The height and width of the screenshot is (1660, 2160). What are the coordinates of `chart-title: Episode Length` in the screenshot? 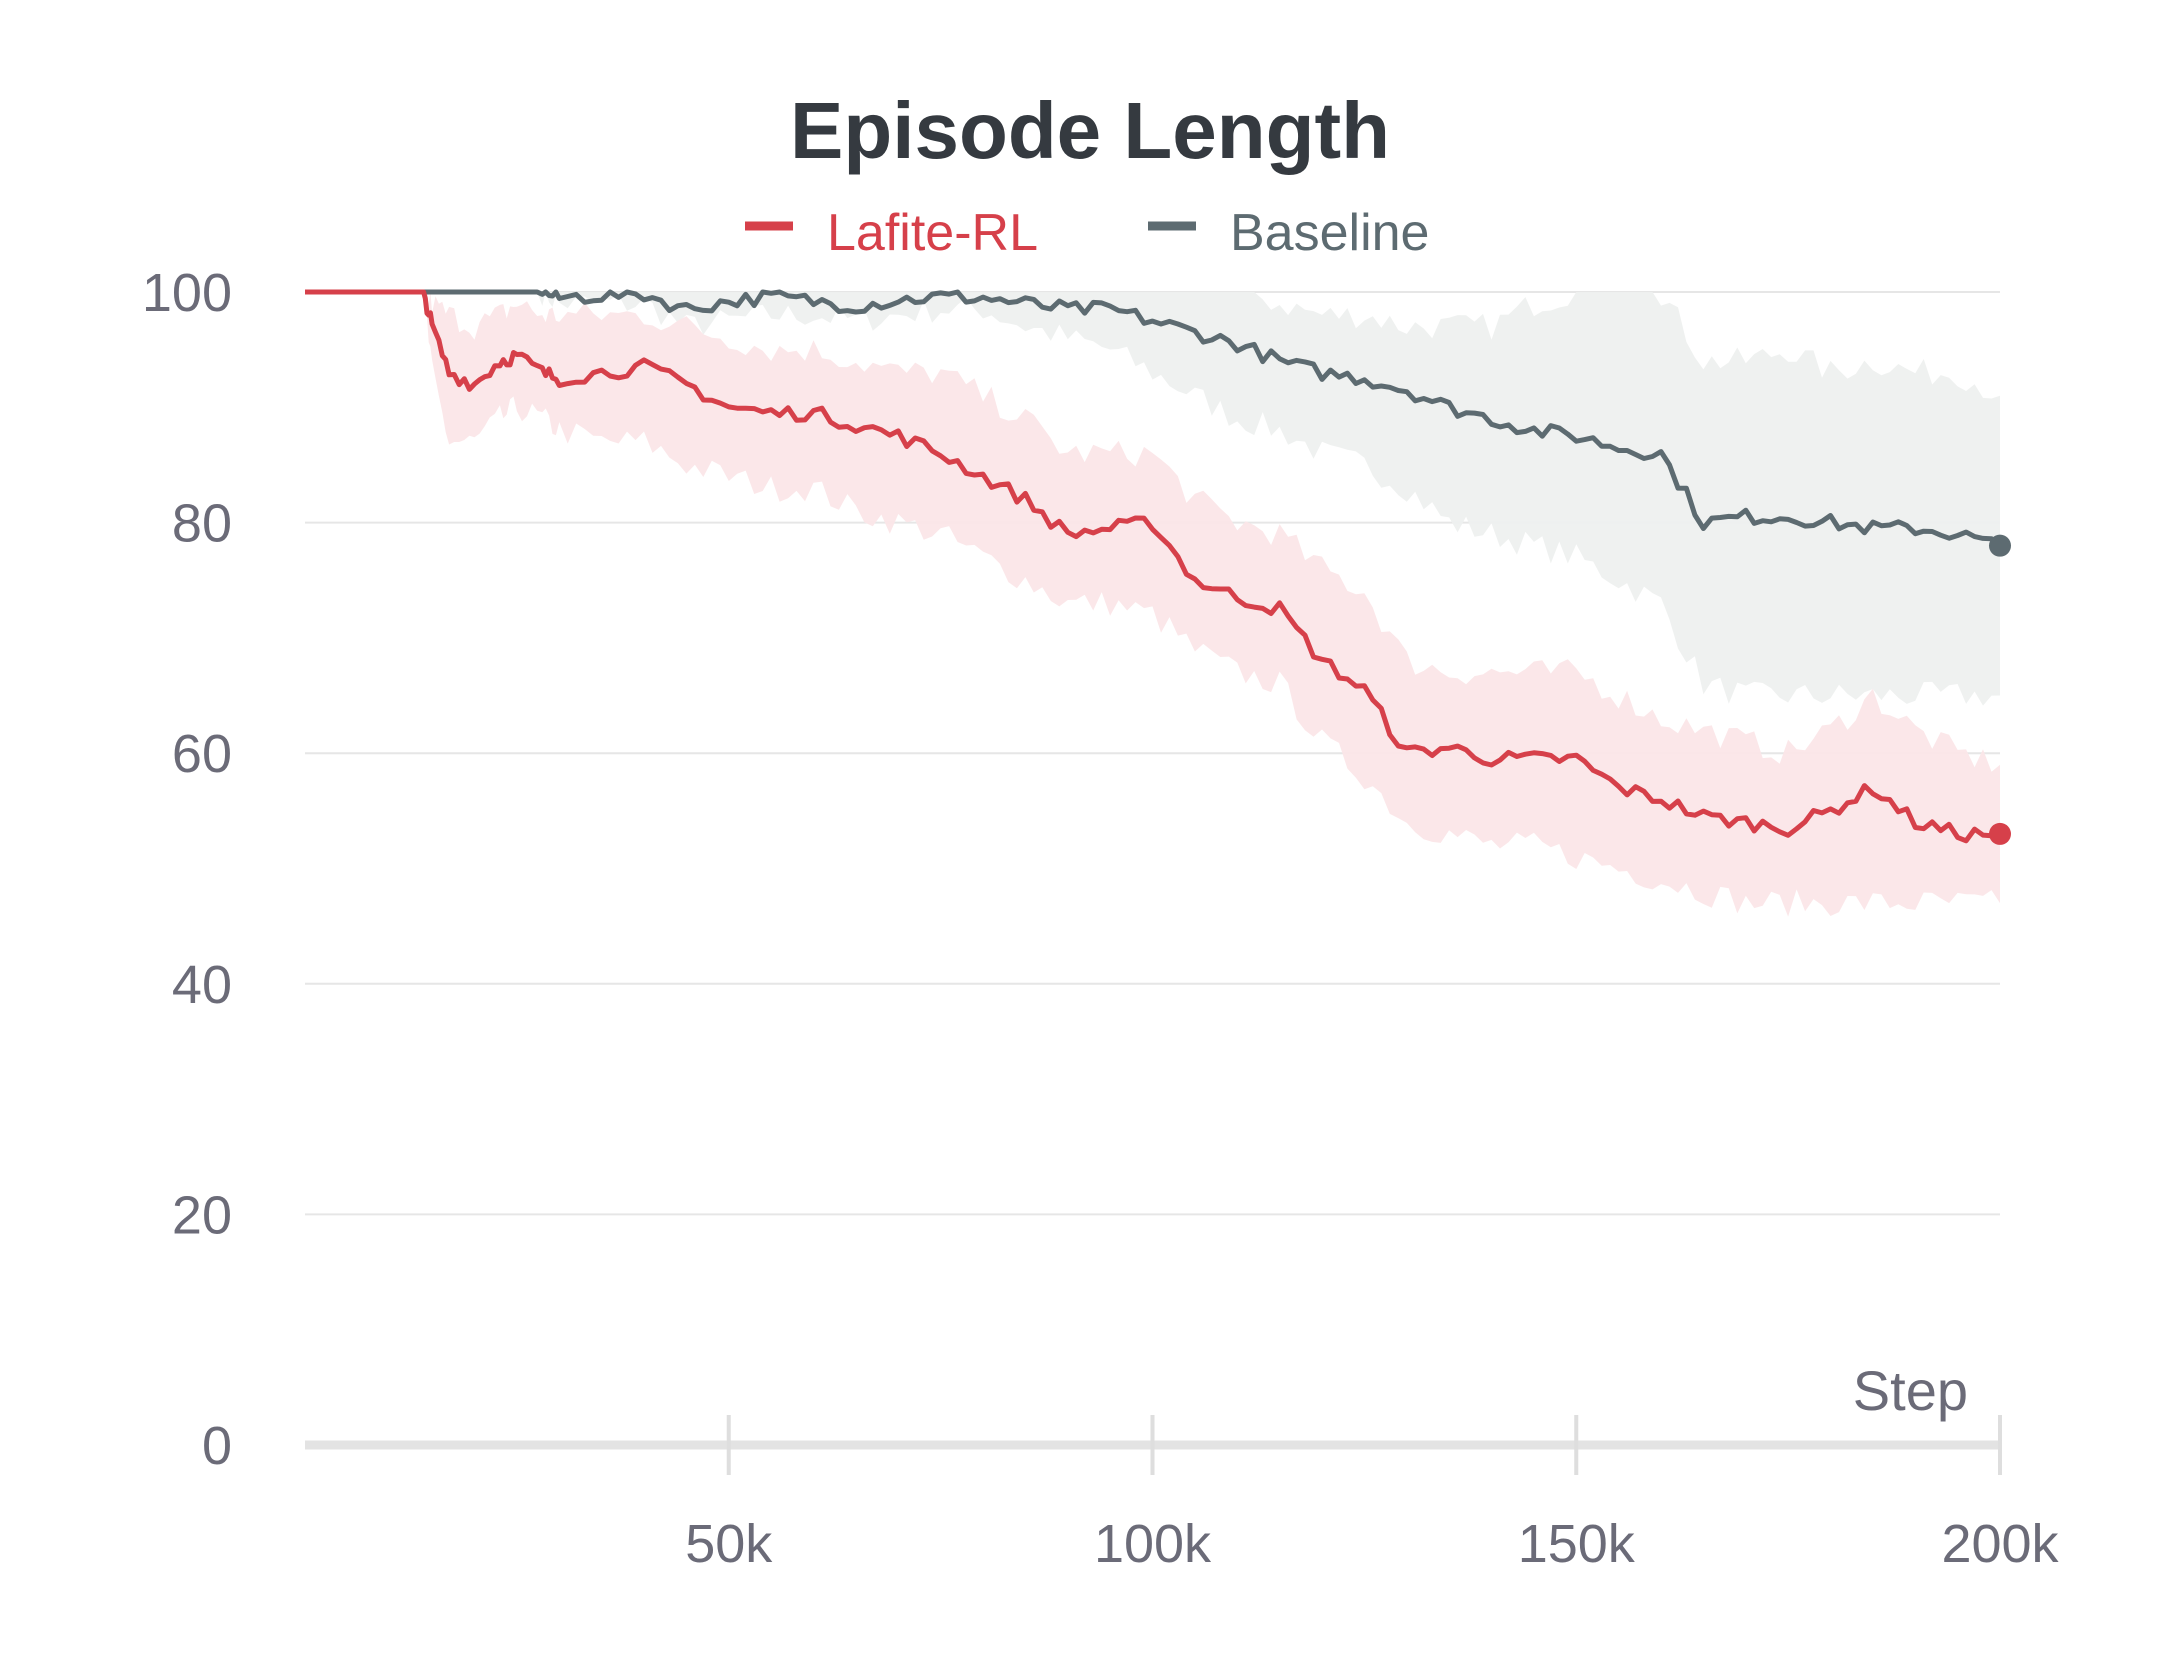 It's located at (1090, 130).